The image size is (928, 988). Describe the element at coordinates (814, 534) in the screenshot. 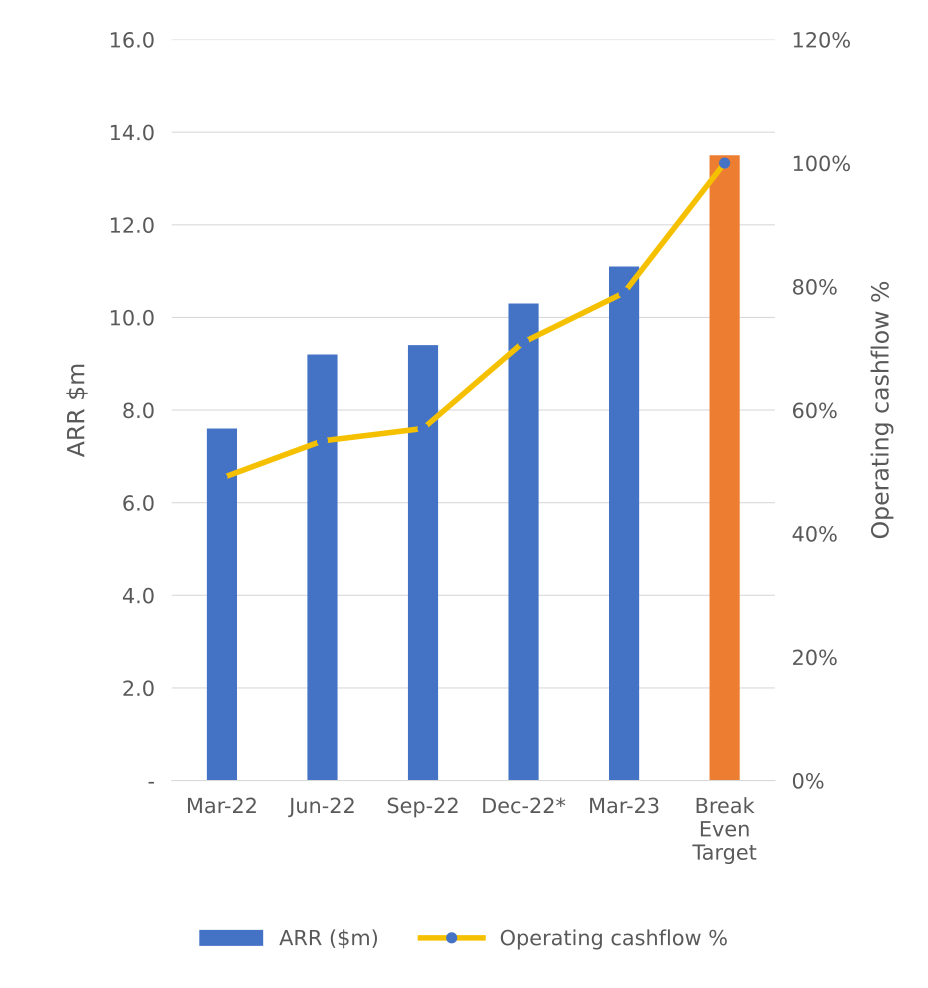

I see `y2-tick-label: 40%` at that location.